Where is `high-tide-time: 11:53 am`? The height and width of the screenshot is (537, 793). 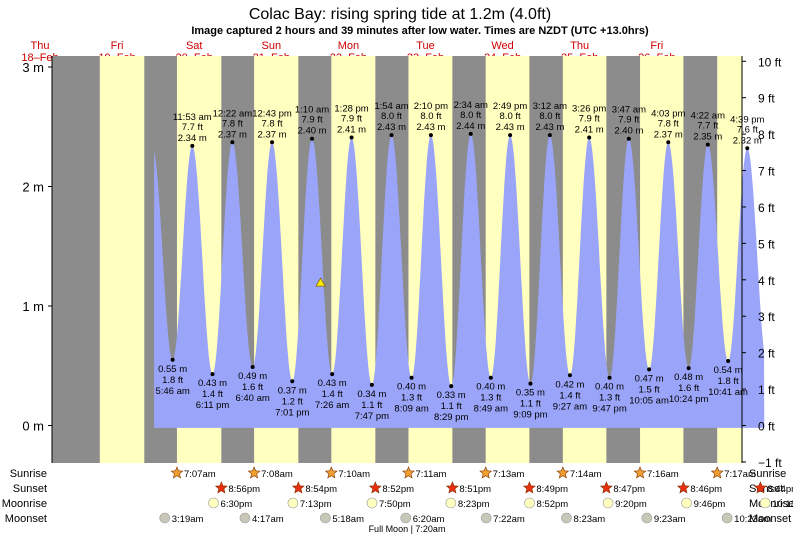 high-tide-time: 11:53 am is located at coordinates (192, 117).